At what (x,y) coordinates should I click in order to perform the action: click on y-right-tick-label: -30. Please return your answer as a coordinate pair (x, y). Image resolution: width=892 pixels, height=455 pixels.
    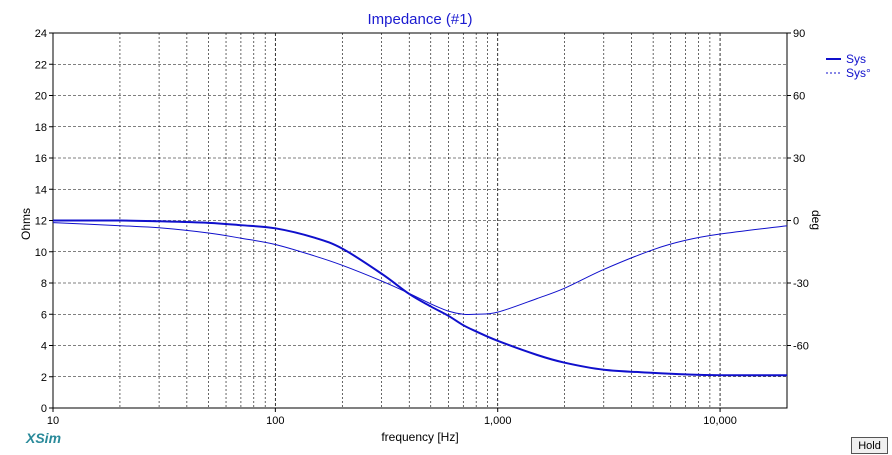
    Looking at the image, I should click on (801, 284).